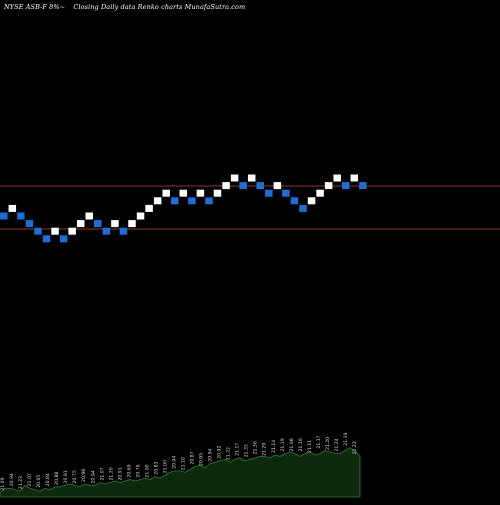 This screenshot has width=500, height=505. Describe the element at coordinates (193, 457) in the screenshot. I see `volume-label: 20.87` at that location.